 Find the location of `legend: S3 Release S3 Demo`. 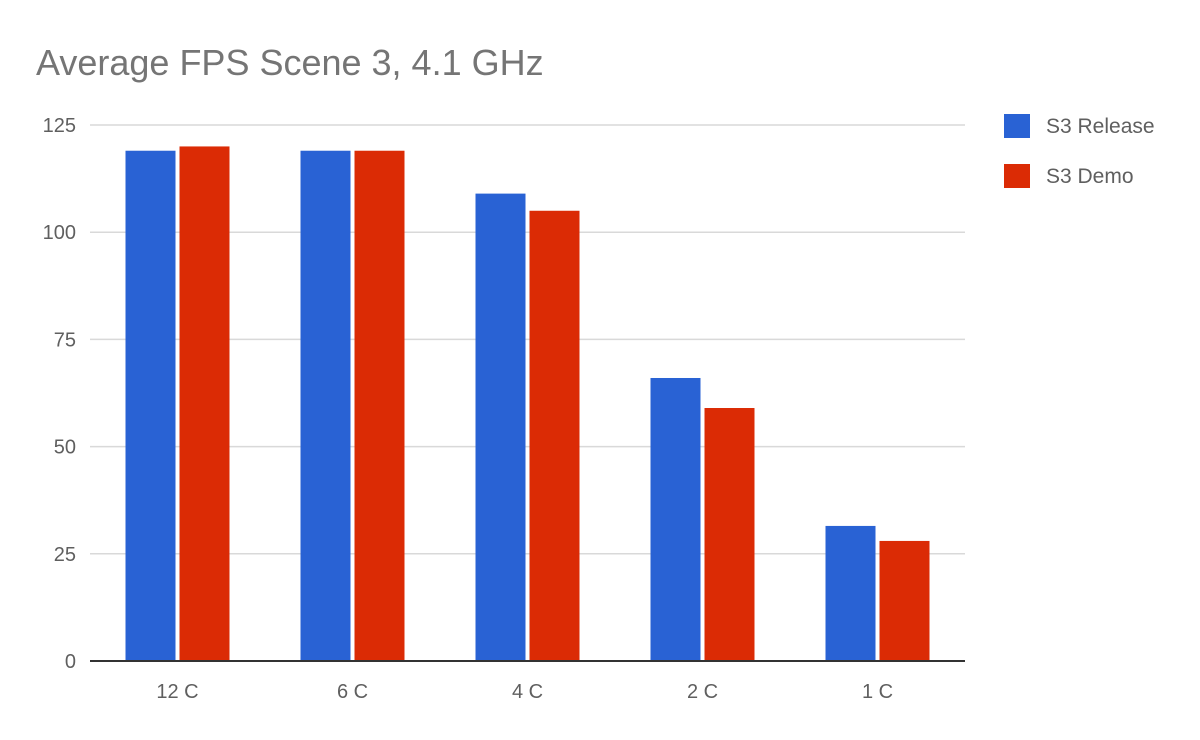

legend: S3 Release S3 Demo is located at coordinates (1079, 151).